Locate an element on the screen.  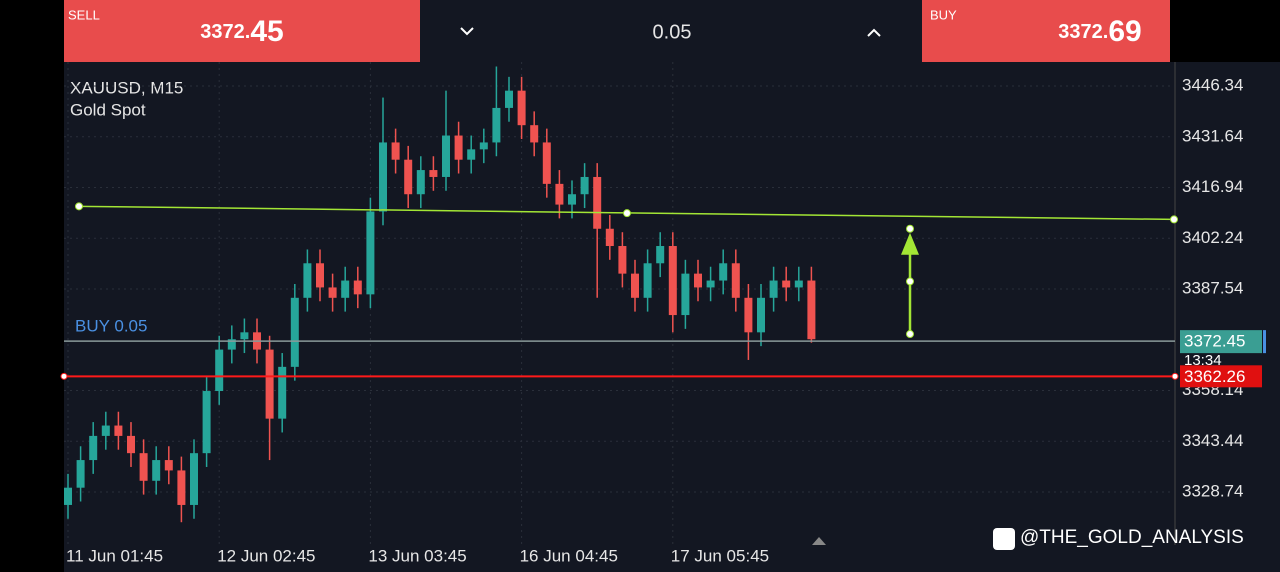
sell-button is located at coordinates (242, 31).